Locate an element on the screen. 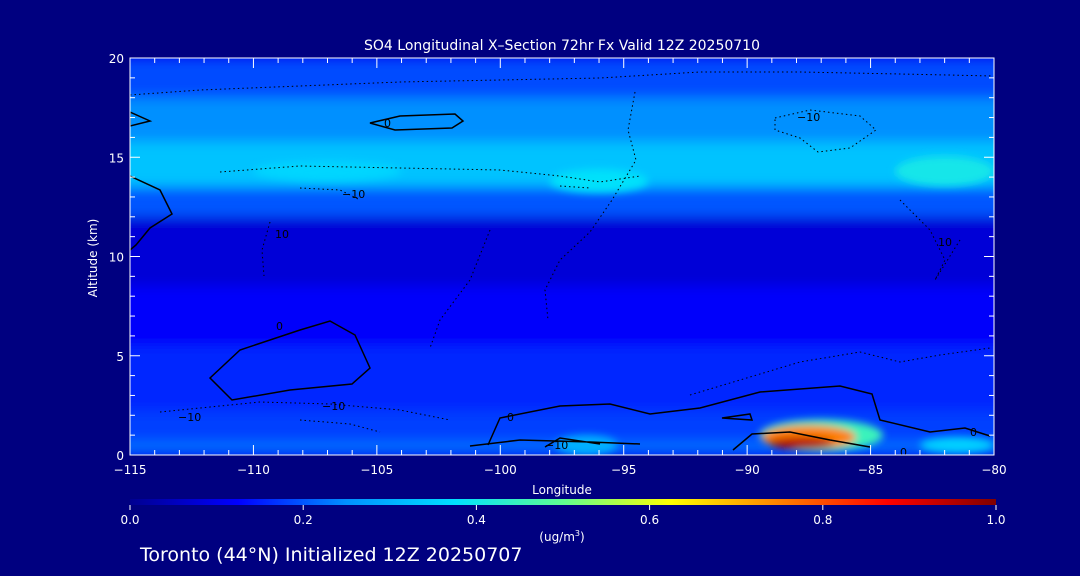 The image size is (1080, 576). contour-zero-upper-center is located at coordinates (417, 122).